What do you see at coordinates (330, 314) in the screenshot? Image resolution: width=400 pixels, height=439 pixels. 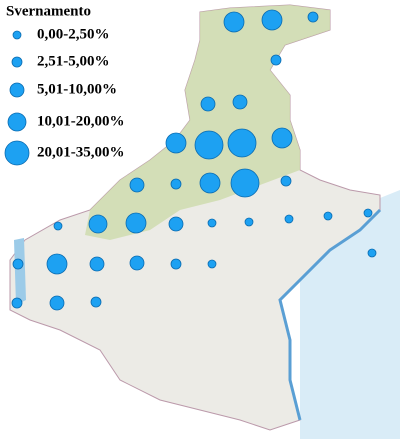 I see `coast` at bounding box center [330, 314].